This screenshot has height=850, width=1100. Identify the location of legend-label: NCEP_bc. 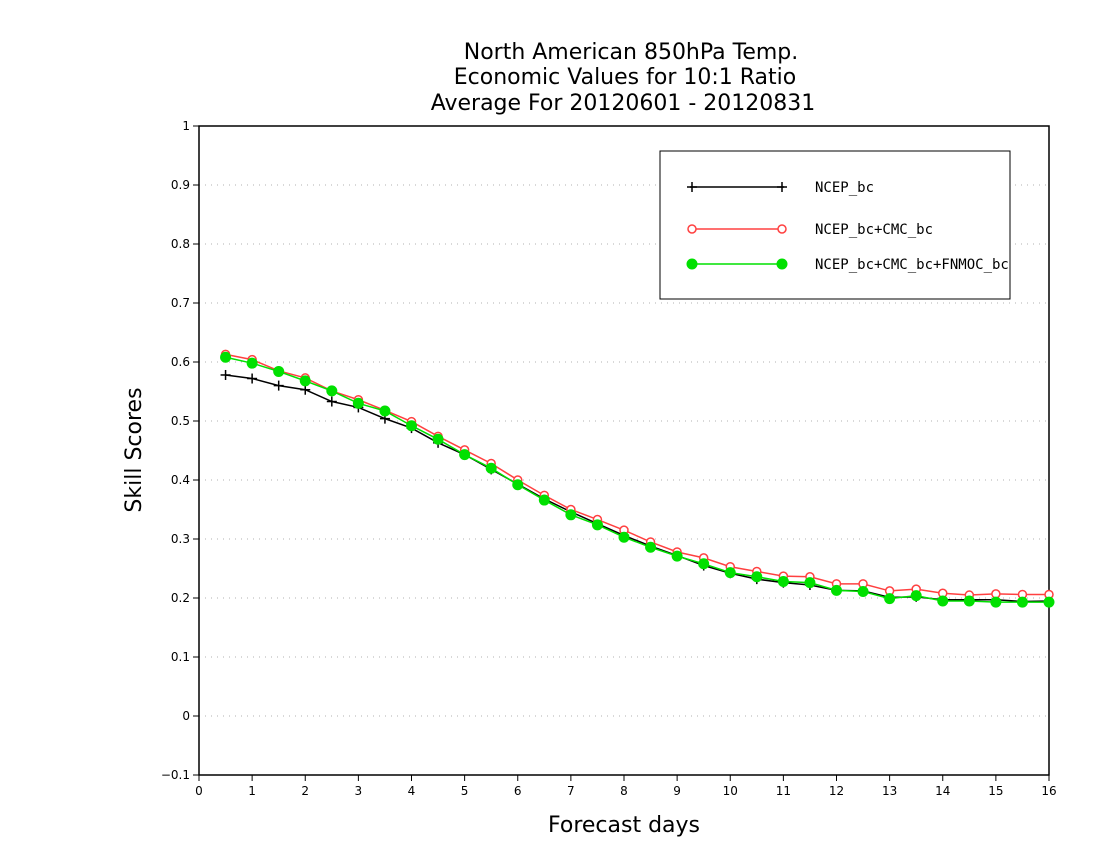
(844, 188).